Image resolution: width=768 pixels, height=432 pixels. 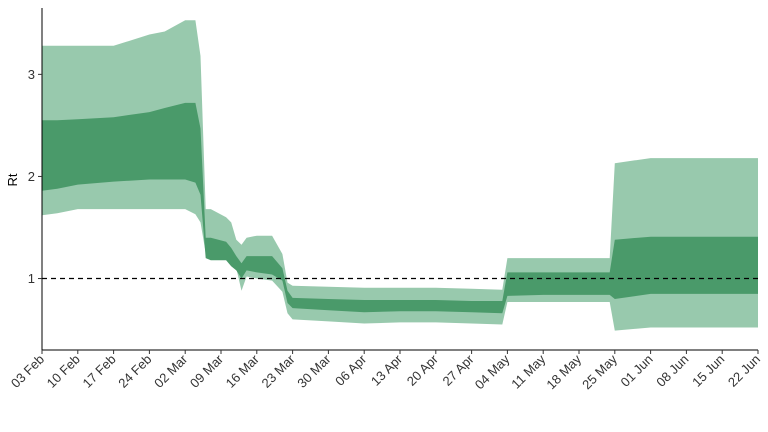 I want to click on x-tick-label: 04 May, so click(x=492, y=371).